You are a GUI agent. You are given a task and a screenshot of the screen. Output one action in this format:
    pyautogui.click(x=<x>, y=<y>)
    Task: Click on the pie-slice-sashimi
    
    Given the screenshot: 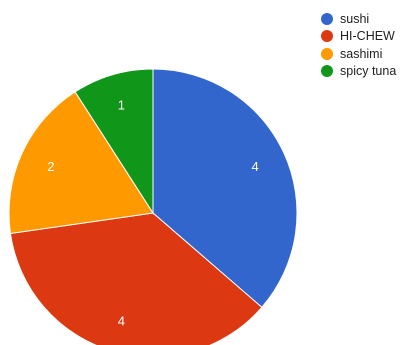 What is the action you would take?
    pyautogui.click(x=81, y=163)
    